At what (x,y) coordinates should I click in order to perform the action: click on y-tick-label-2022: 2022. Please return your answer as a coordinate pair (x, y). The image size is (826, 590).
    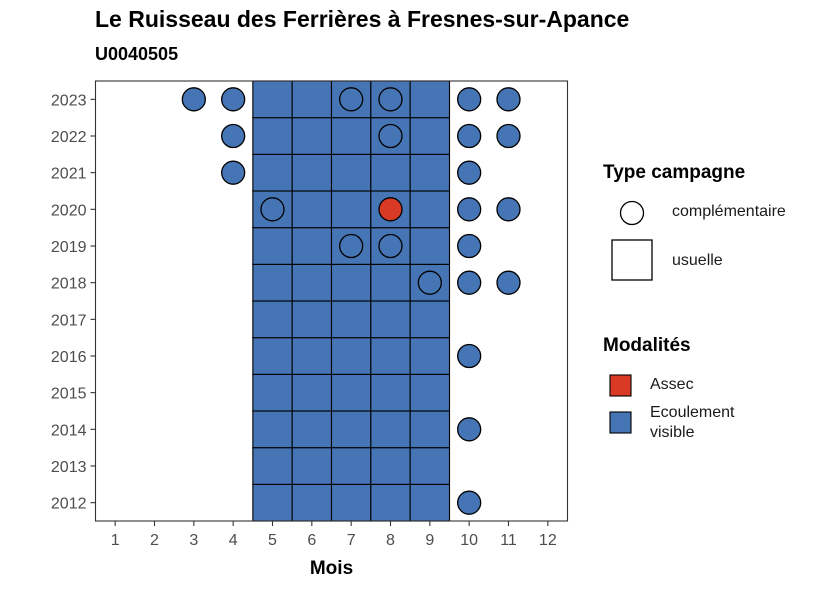
    Looking at the image, I should click on (69, 137).